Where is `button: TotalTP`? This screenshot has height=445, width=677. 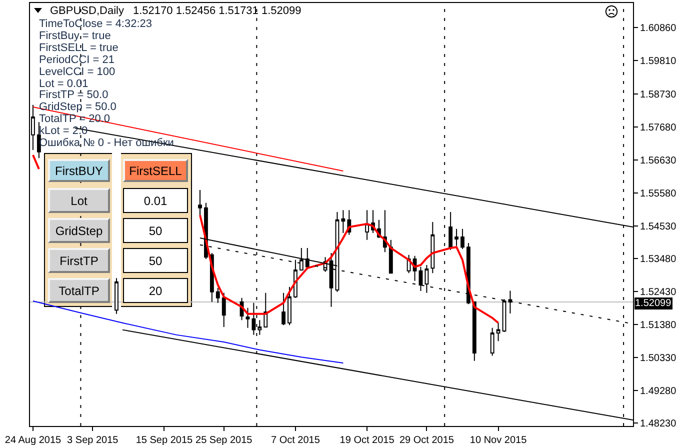 button: TotalTP is located at coordinates (79, 290).